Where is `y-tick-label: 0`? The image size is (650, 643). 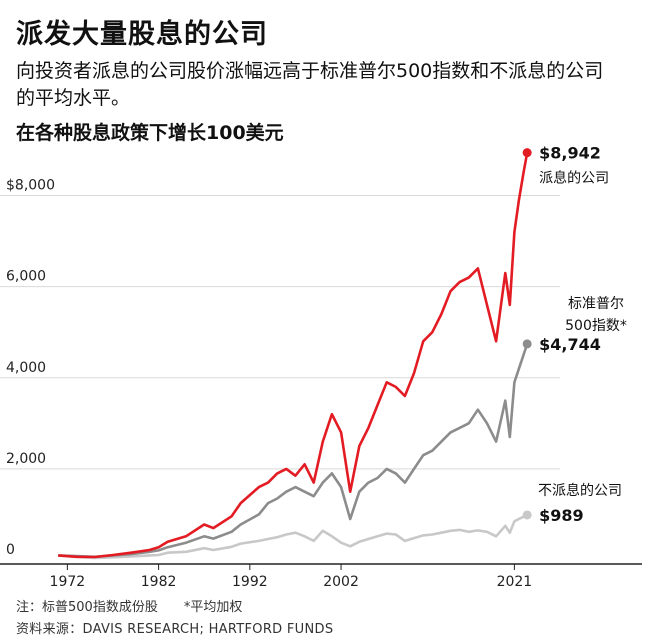 y-tick-label: 0 is located at coordinates (10, 550).